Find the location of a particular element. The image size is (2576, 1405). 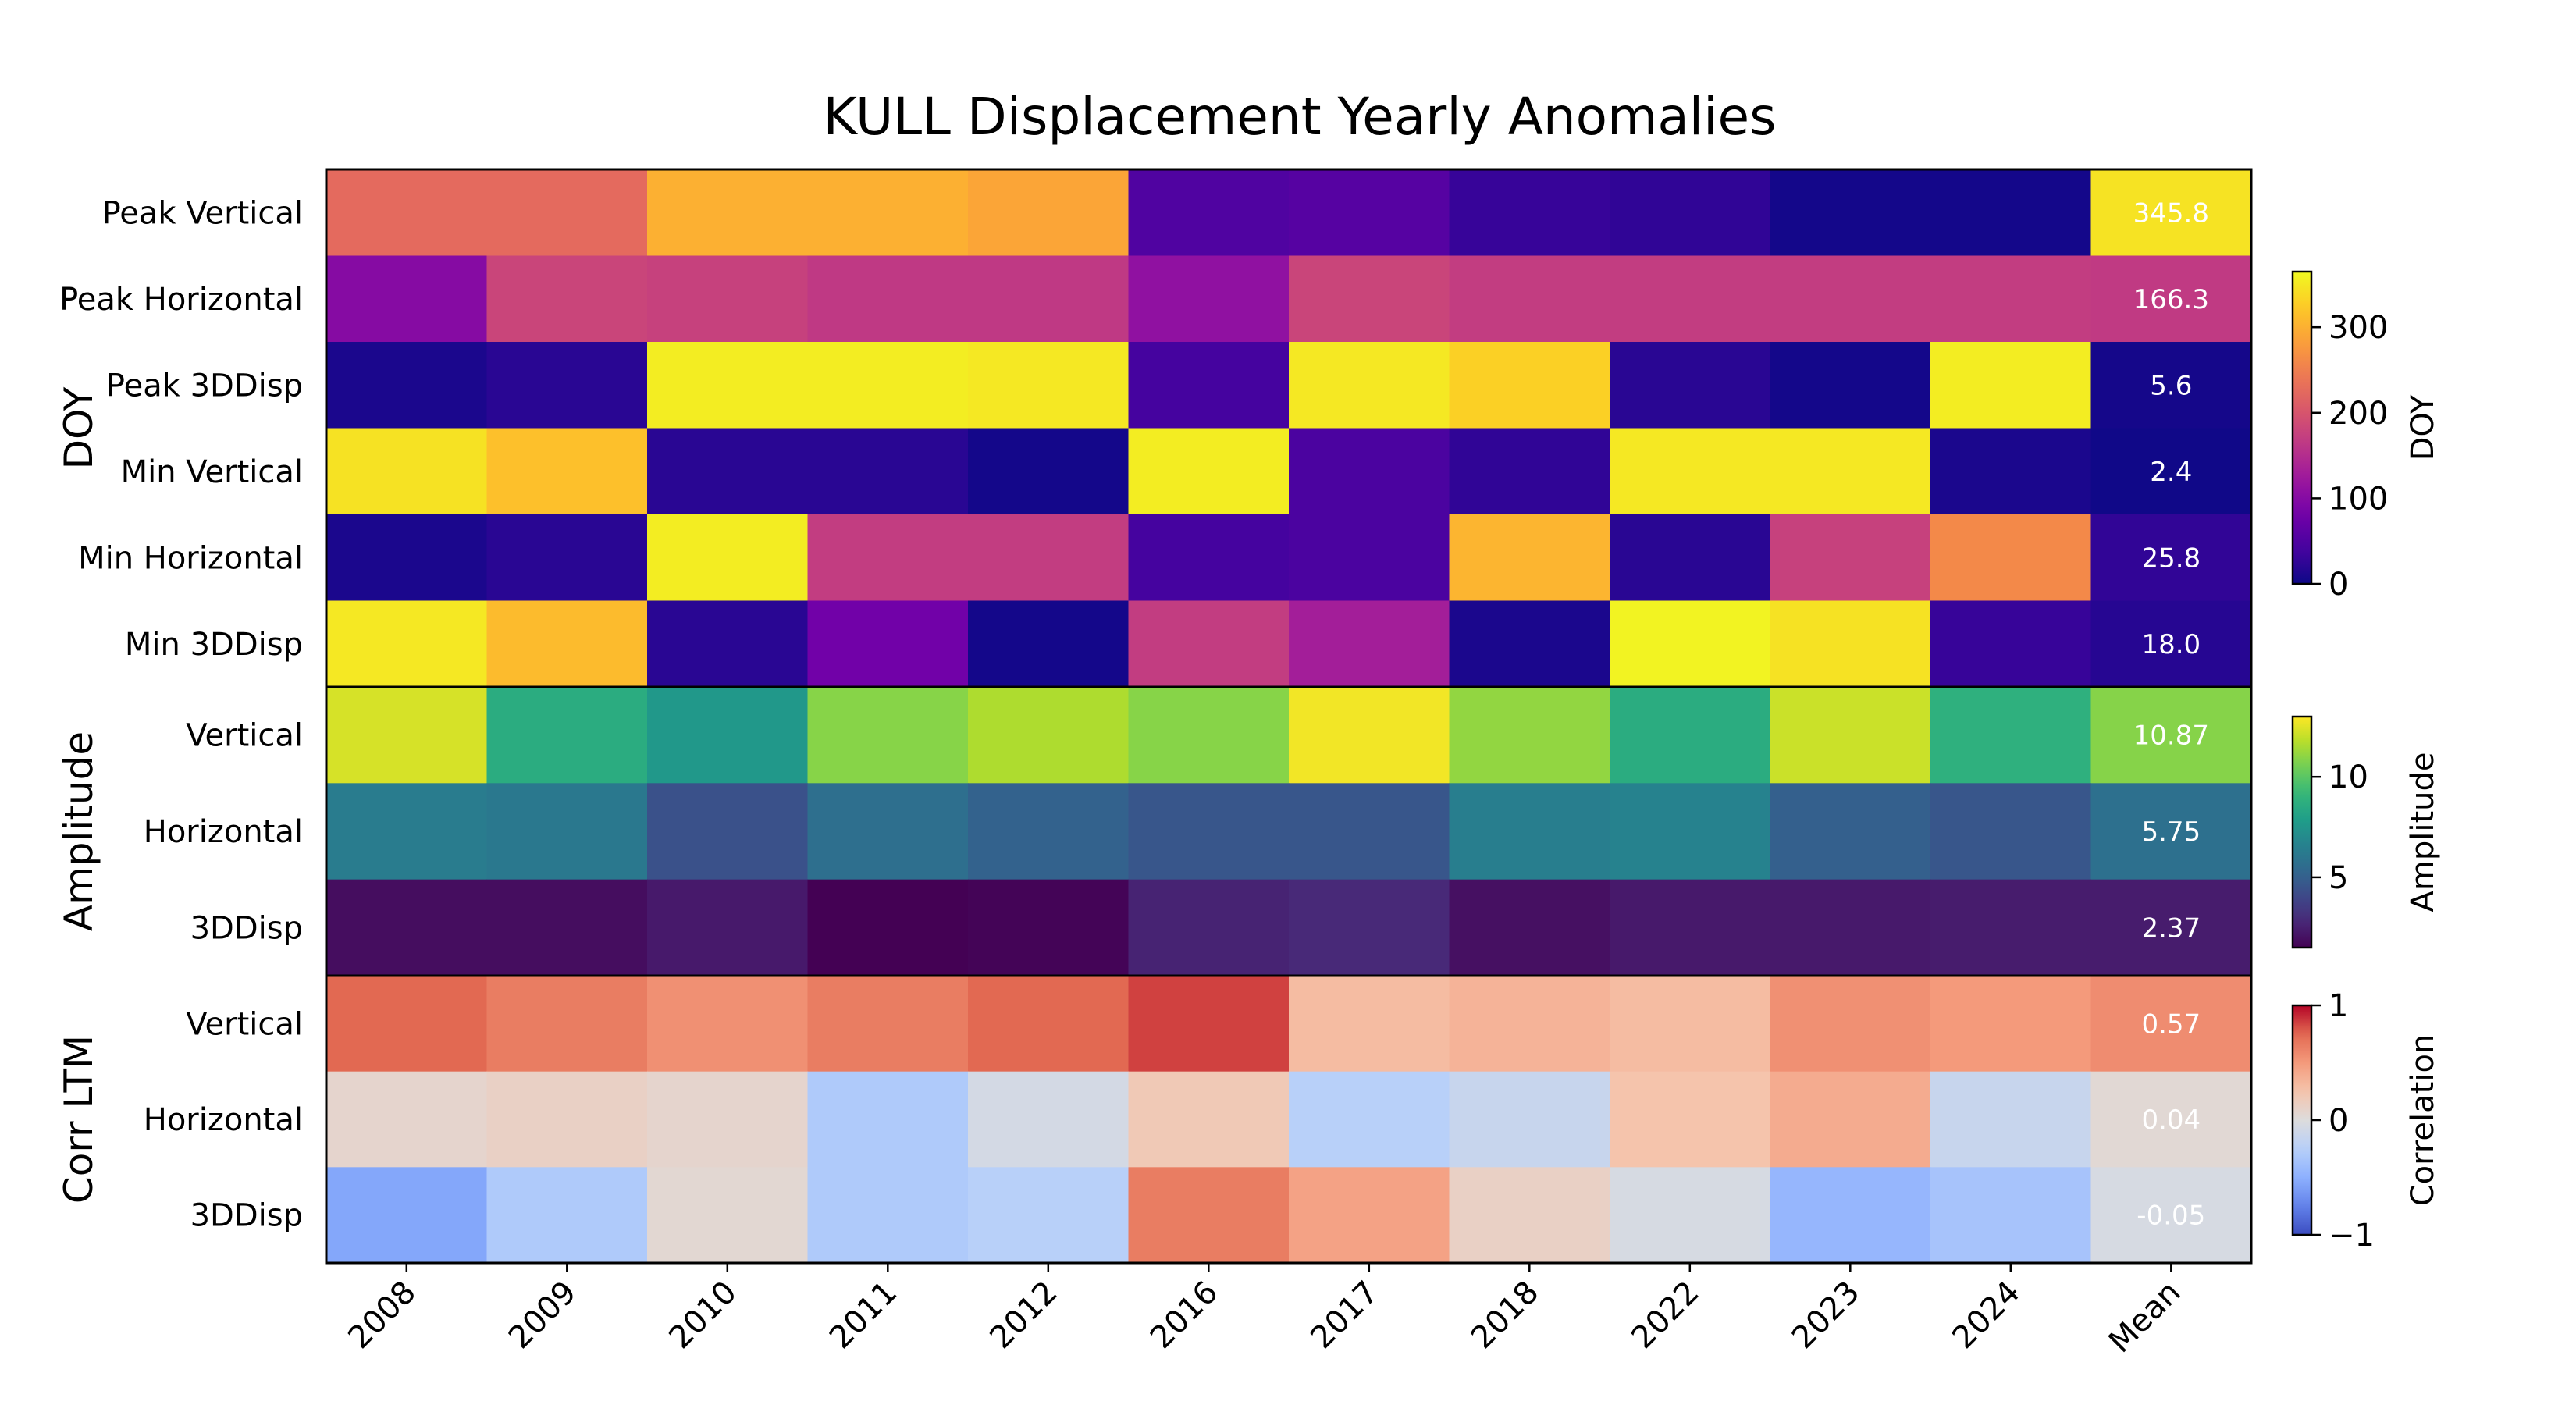

x-tick-label: 2024 is located at coordinates (1986, 1316).